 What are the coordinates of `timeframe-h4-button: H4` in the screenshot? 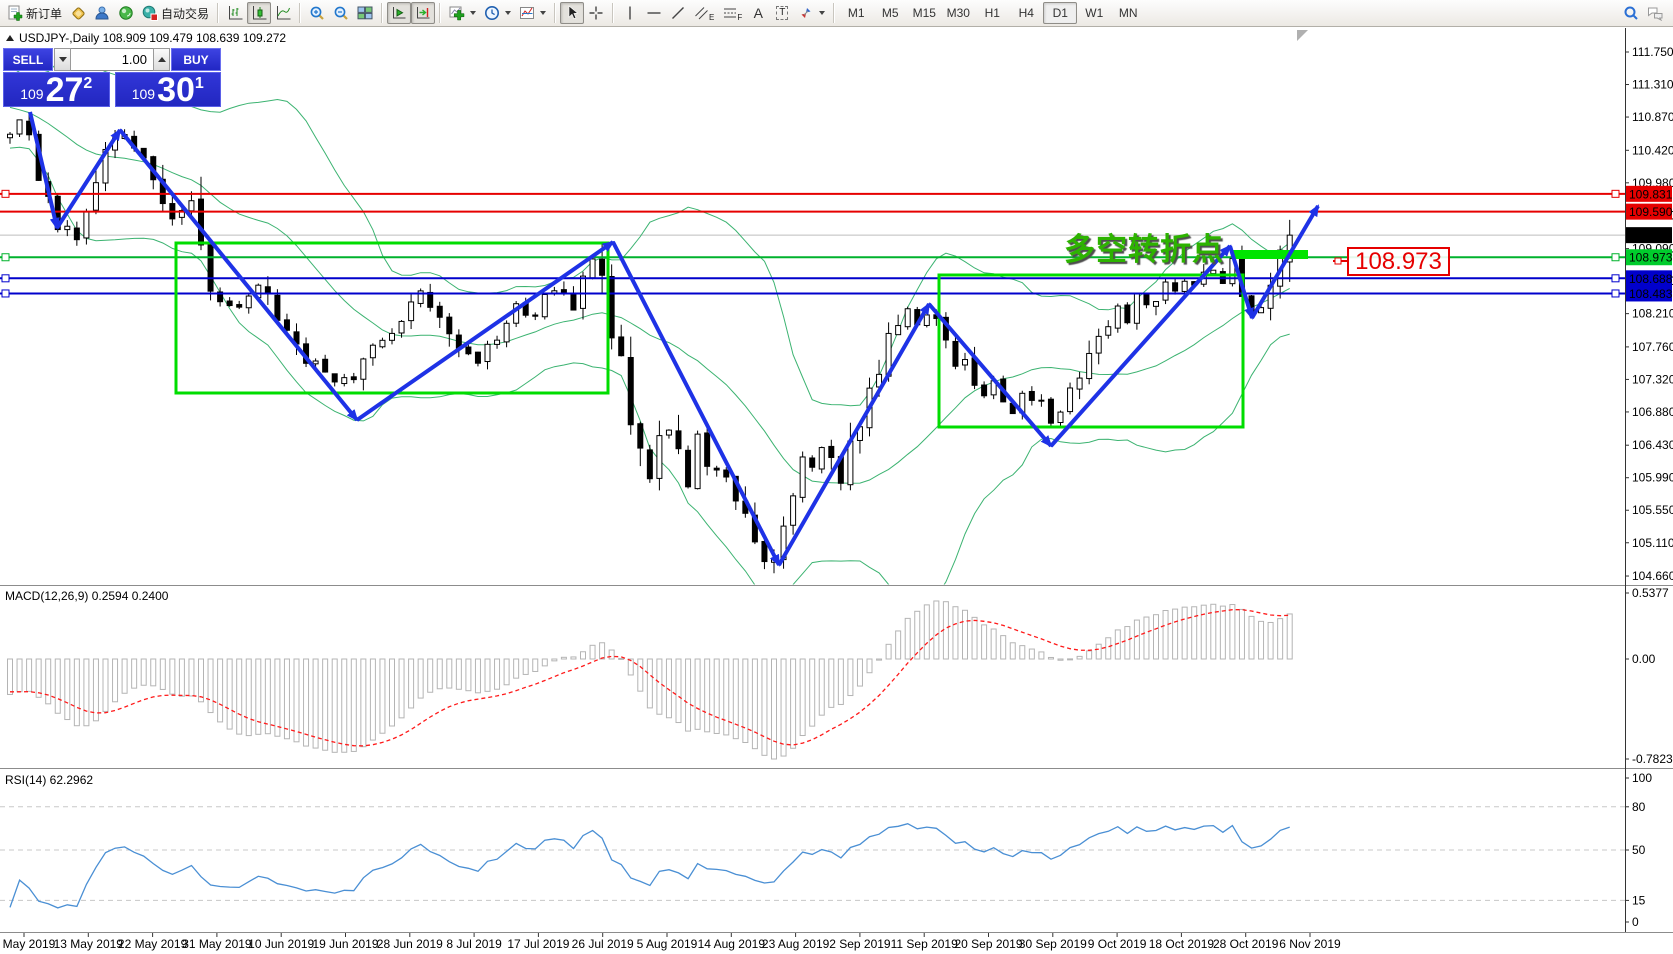 It's located at (1026, 13).